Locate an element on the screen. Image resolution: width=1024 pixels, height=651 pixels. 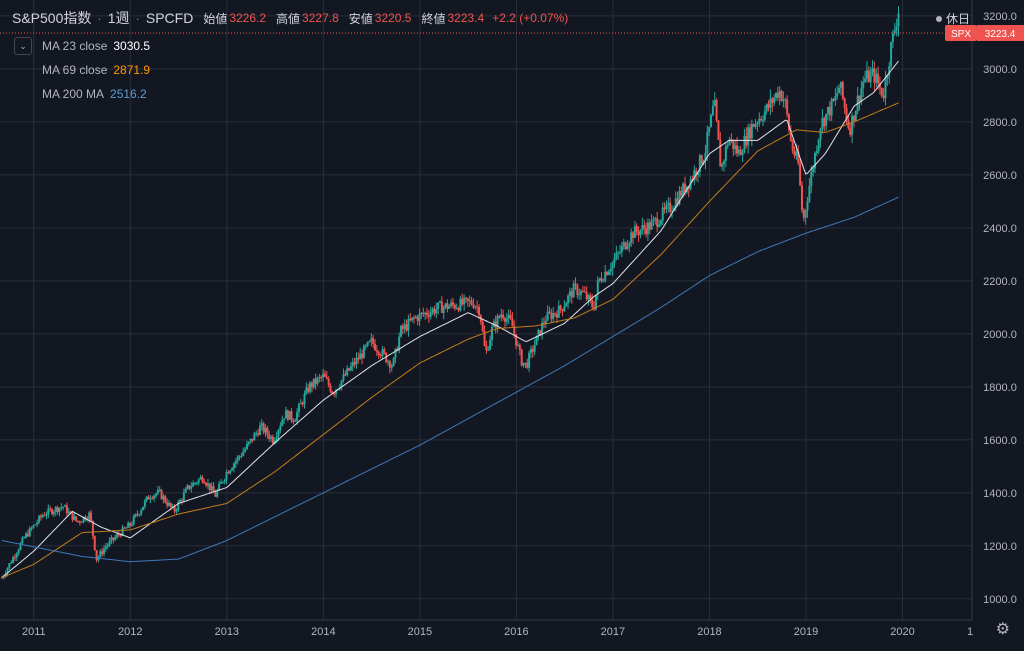
legend-ma200: MA 200 MA 2516.2 is located at coordinates (82, 94).